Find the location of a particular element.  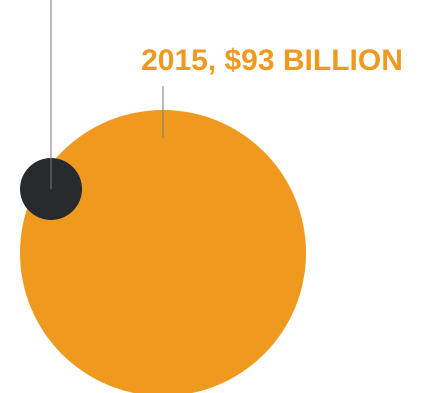

bubble-2015-label: 2015, $93 BILLION is located at coordinates (272, 60).